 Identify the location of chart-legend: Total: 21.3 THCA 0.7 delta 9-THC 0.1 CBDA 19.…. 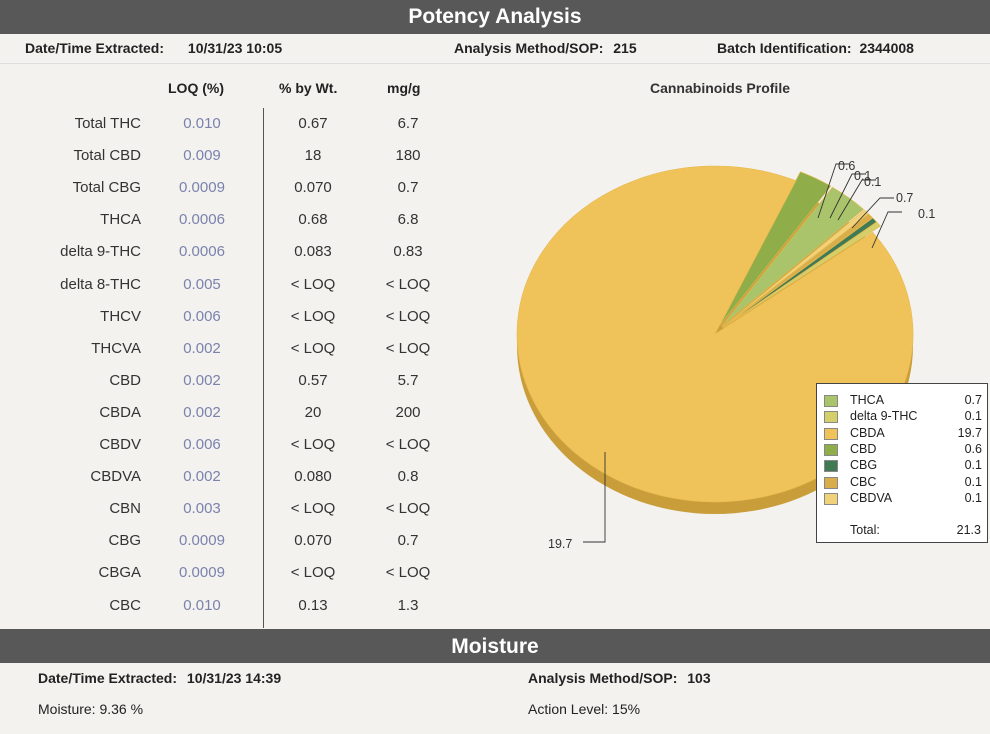
(902, 463).